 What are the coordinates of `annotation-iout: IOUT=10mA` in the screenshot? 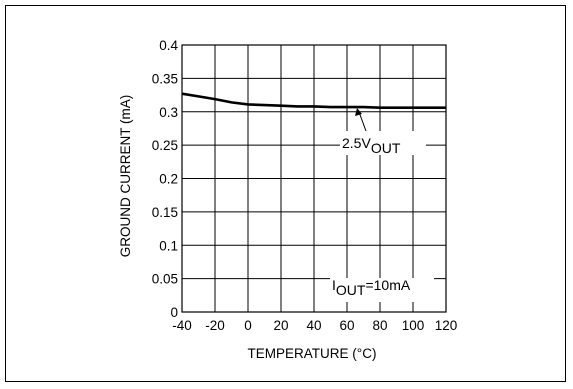 It's located at (371, 287).